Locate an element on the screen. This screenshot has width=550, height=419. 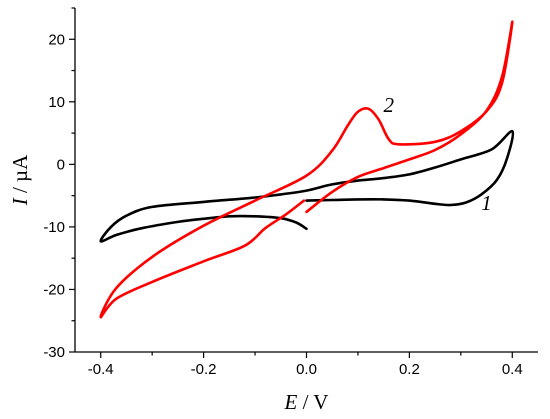
curve-label-2: 2 is located at coordinates (389, 105).